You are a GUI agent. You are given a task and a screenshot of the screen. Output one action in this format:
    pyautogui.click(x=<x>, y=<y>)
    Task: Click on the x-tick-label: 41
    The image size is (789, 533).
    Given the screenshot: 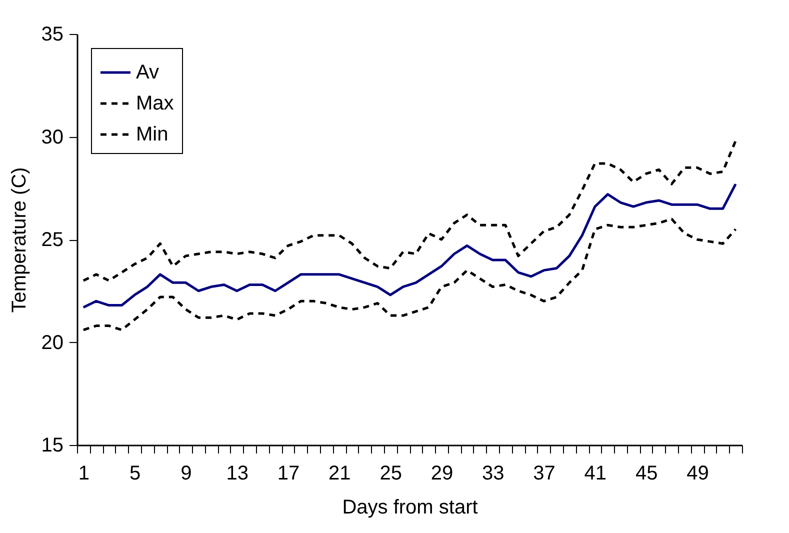 What is the action you would take?
    pyautogui.click(x=595, y=473)
    